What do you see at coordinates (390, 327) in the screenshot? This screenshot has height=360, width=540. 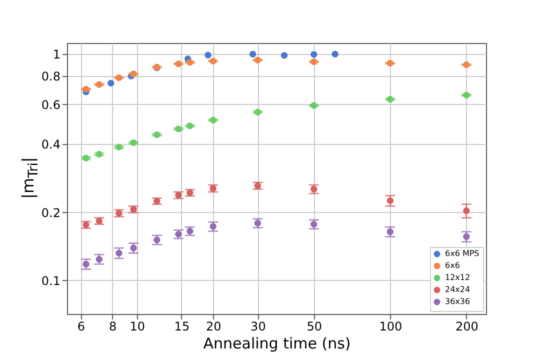 I see `x-tick-label: 100` at bounding box center [390, 327].